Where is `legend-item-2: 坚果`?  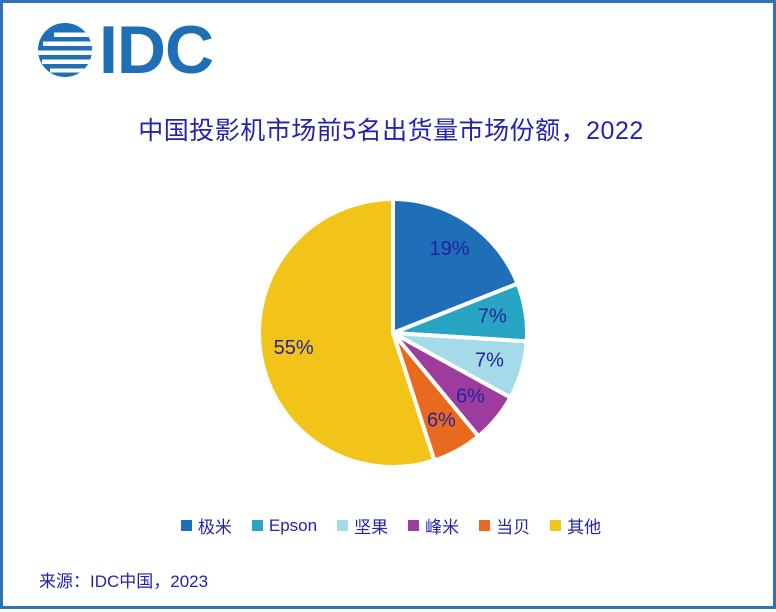 legend-item-2: 坚果 is located at coordinates (362, 525).